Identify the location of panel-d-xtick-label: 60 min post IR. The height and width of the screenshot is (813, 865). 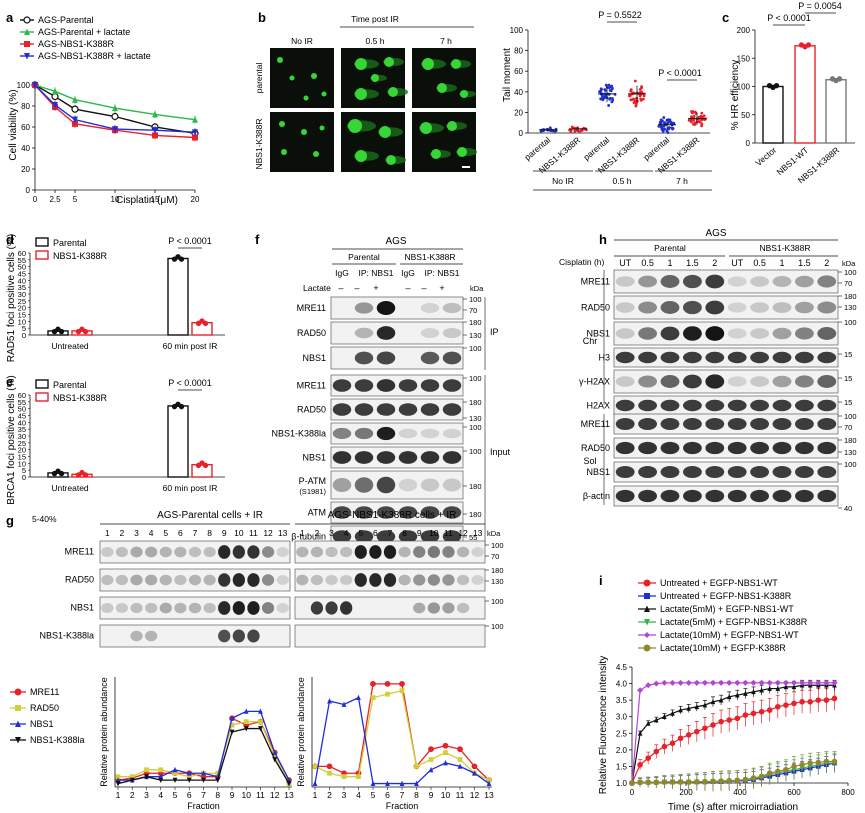
(190, 346).